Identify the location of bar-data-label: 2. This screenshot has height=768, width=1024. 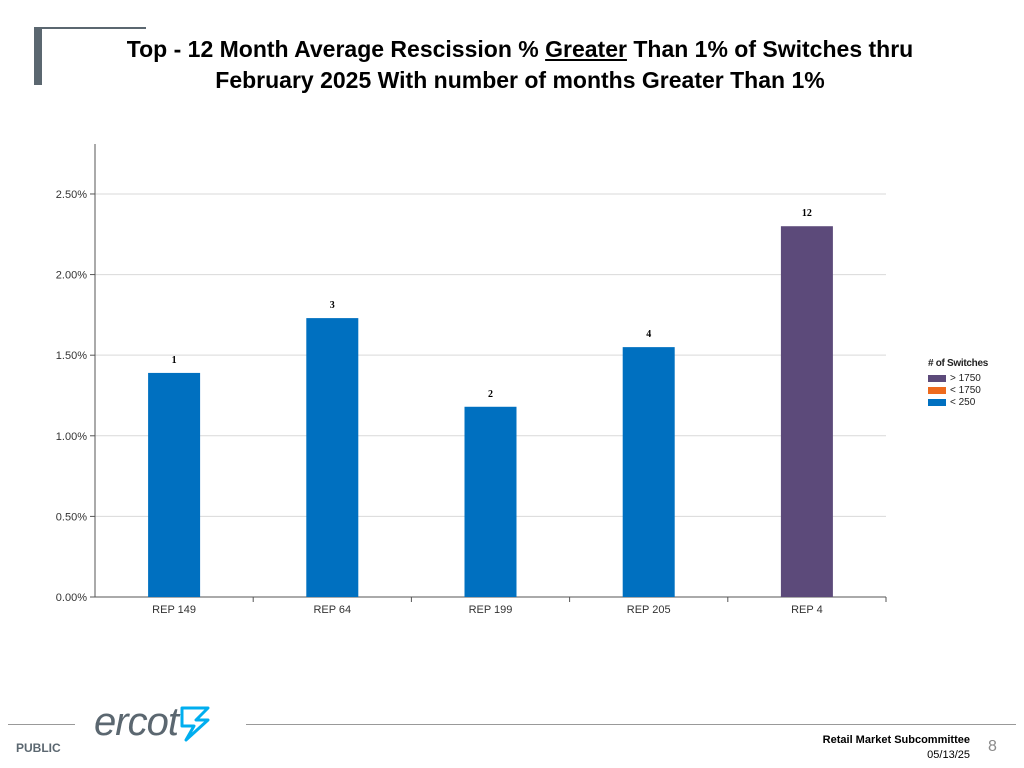
(490, 394).